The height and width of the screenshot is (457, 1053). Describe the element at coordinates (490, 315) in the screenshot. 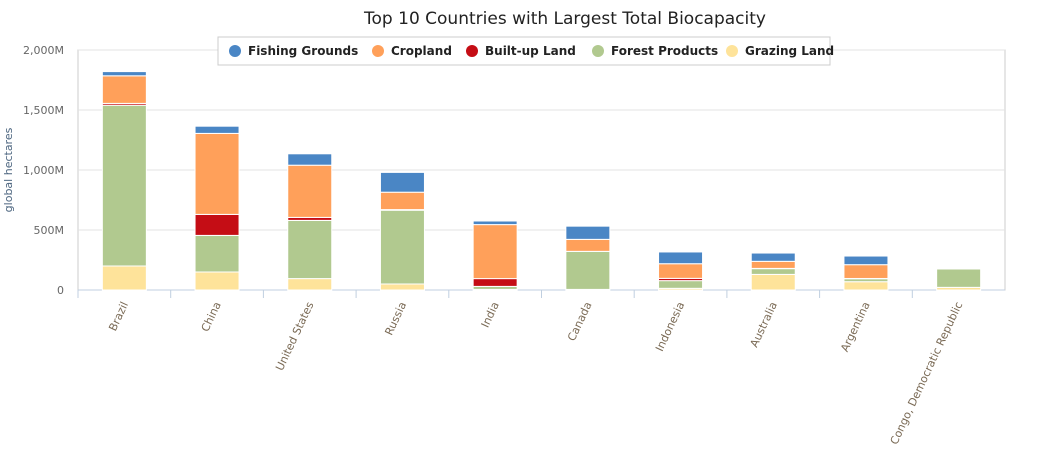

I see `x-tick-label: India` at that location.